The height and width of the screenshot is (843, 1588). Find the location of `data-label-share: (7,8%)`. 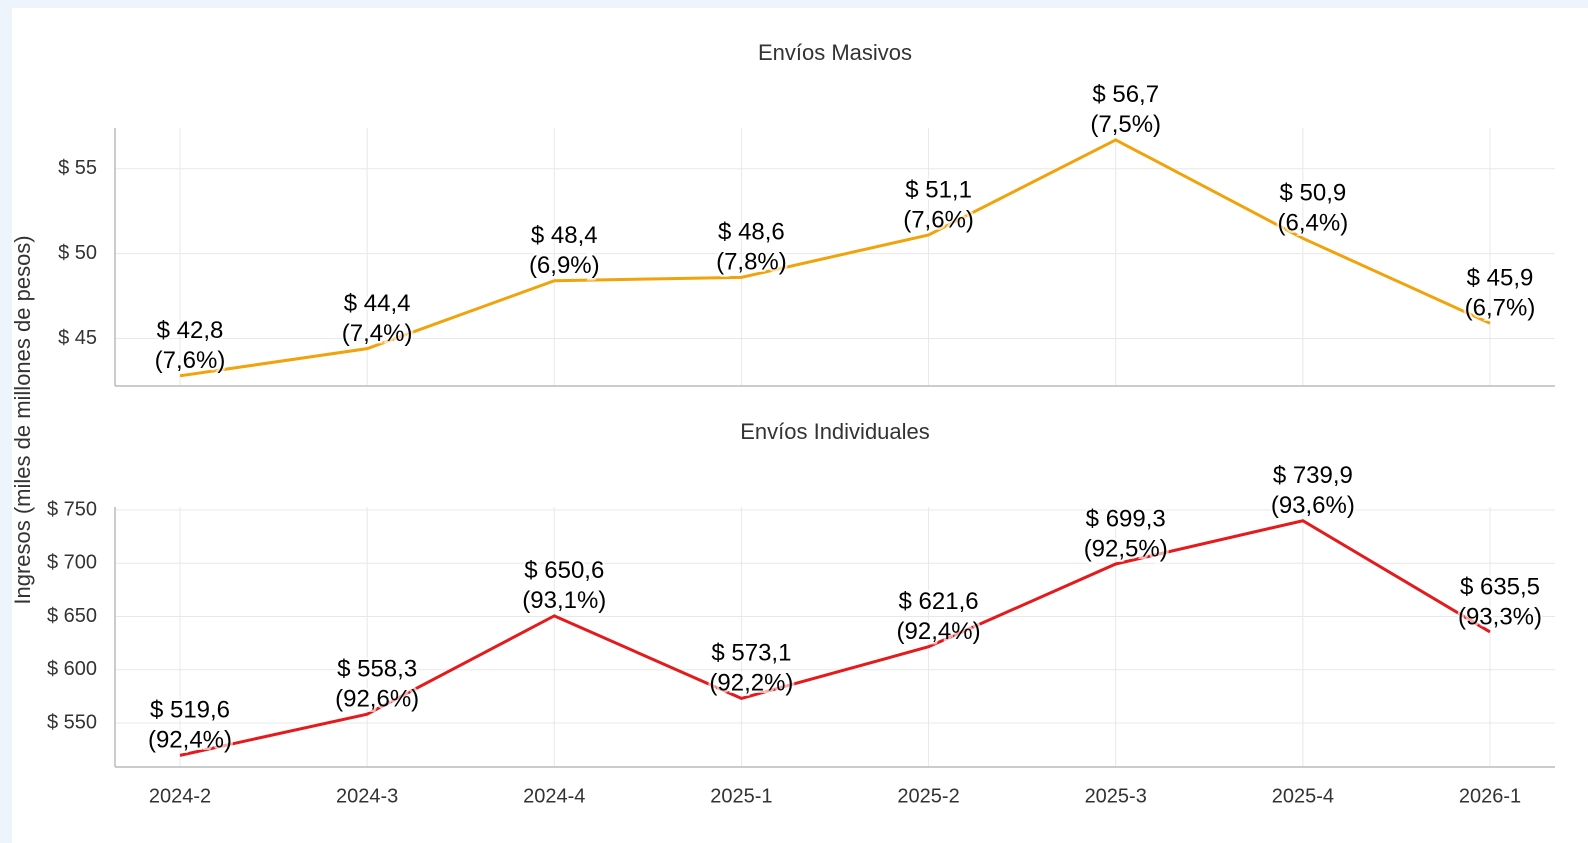

data-label-share: (7,8%) is located at coordinates (751, 262).